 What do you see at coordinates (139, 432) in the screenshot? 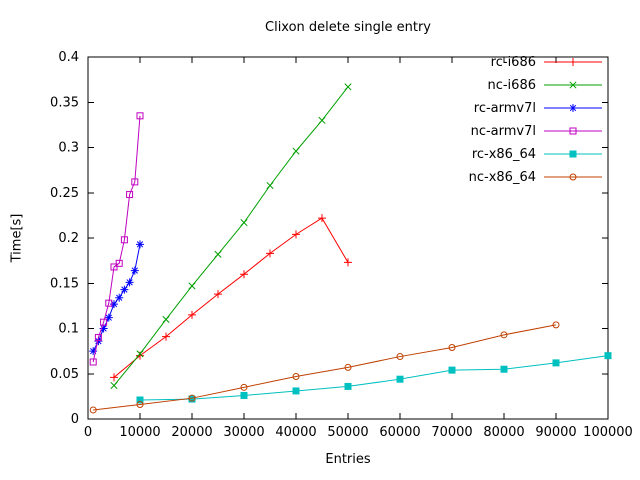
I see `x-tick-label: 10000` at bounding box center [139, 432].